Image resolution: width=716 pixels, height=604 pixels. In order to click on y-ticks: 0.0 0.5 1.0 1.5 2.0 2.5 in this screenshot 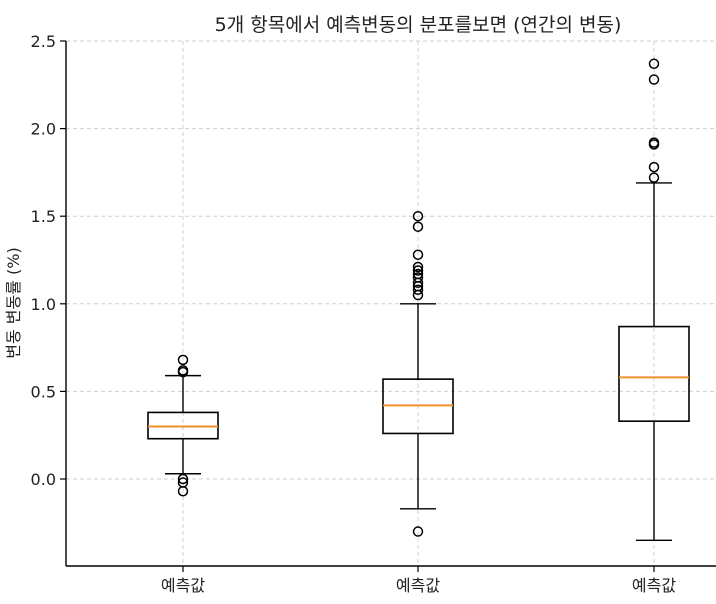, I will do `click(48, 260)`.